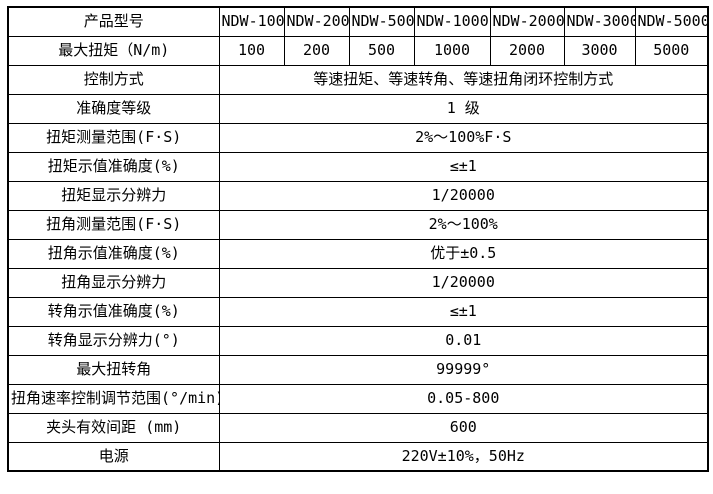  What do you see at coordinates (113, 224) in the screenshot?
I see `spec-label: 扭角测量范围(F·S)` at bounding box center [113, 224].